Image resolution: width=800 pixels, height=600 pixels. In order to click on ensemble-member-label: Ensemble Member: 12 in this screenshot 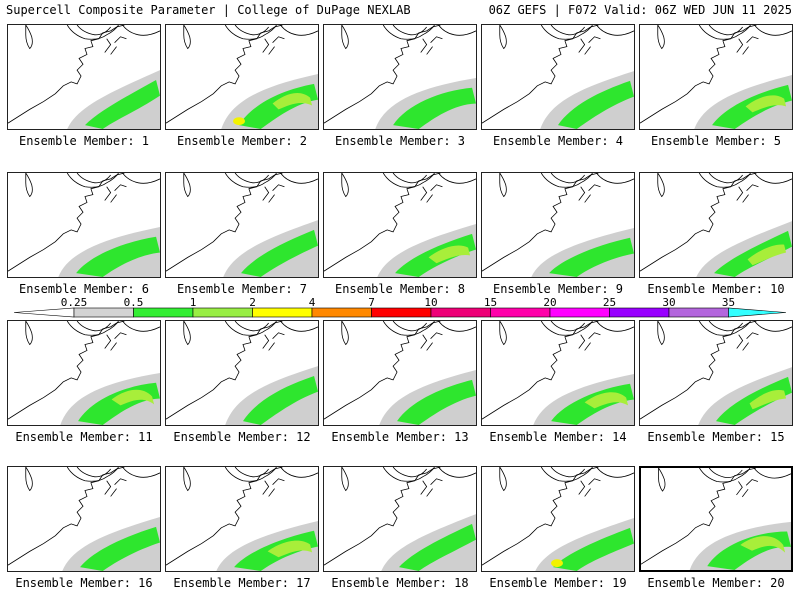, I will do `click(242, 437)`.